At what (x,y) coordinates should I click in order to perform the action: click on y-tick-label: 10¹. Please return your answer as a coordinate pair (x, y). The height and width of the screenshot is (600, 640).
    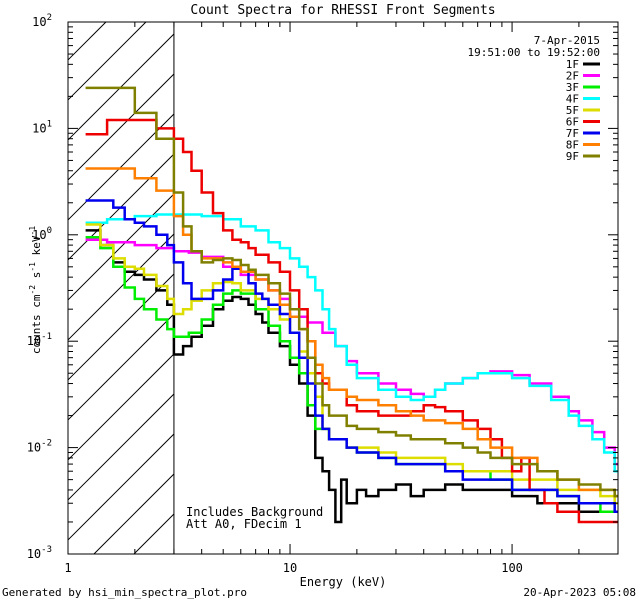
    Looking at the image, I should click on (42, 127).